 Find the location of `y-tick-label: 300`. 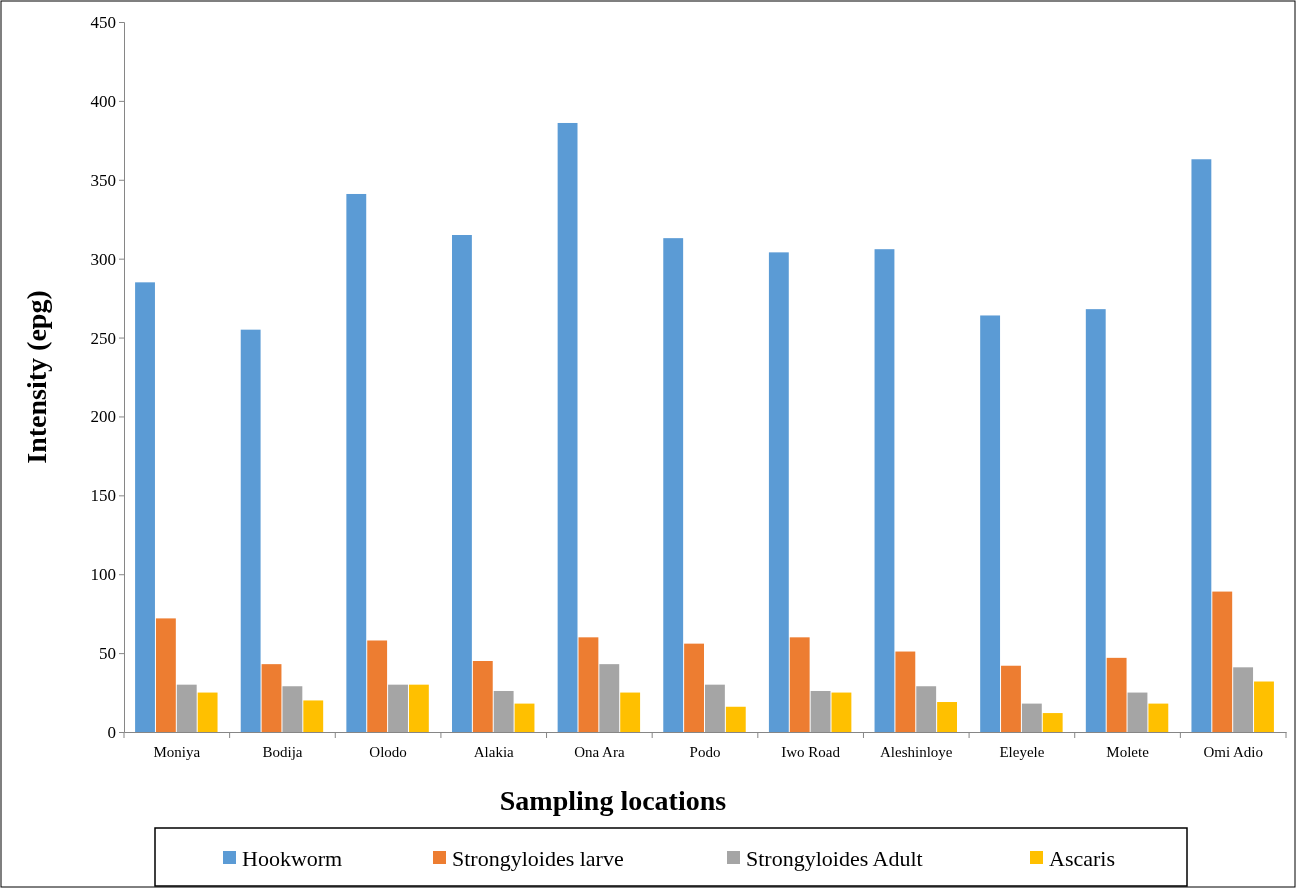

y-tick-label: 300 is located at coordinates (103, 259).